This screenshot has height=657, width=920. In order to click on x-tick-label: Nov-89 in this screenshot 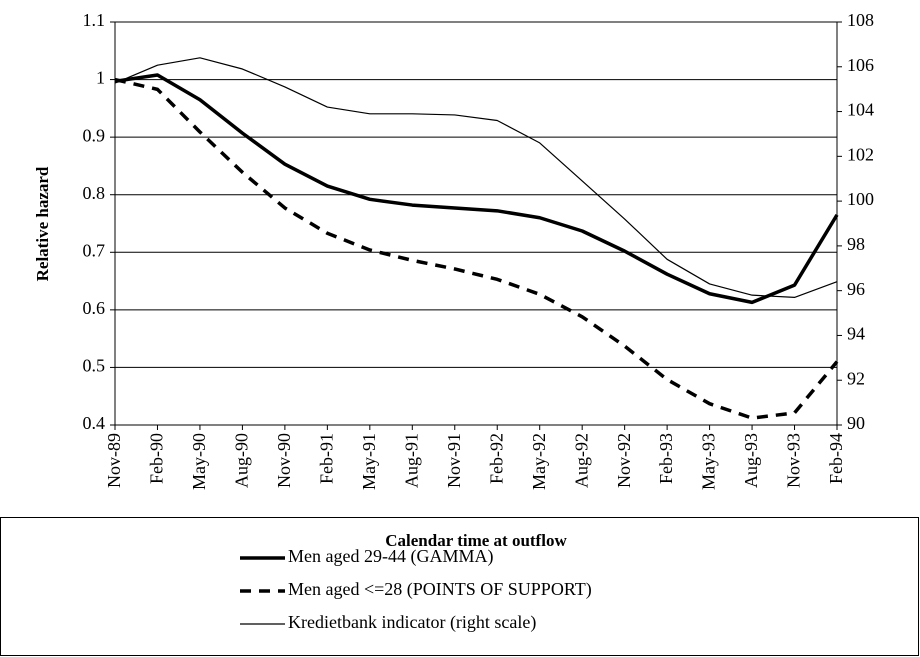, I will do `click(114, 460)`.